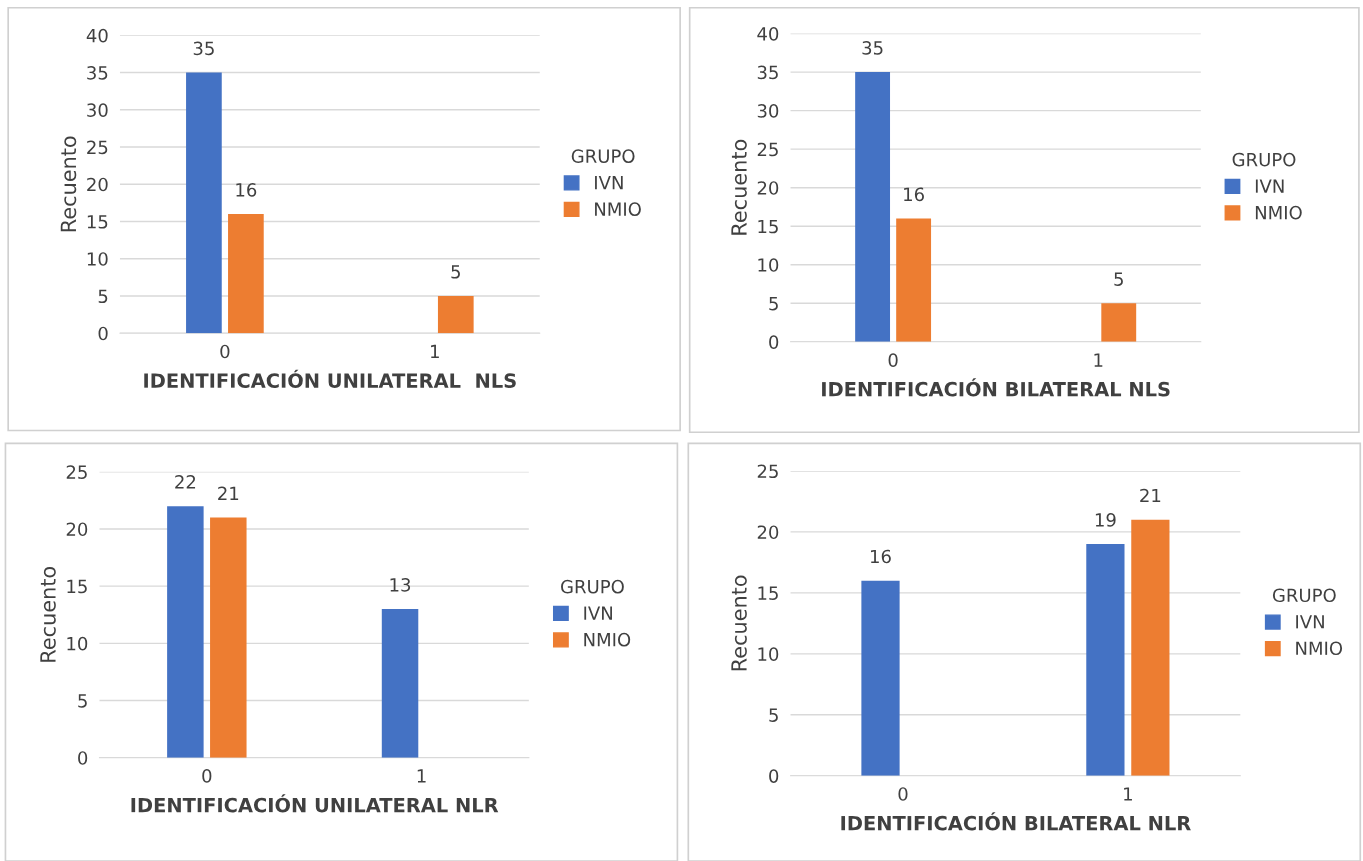 This screenshot has height=861, width=1363. Describe the element at coordinates (185, 482) in the screenshot. I see `data-label: 22` at that location.